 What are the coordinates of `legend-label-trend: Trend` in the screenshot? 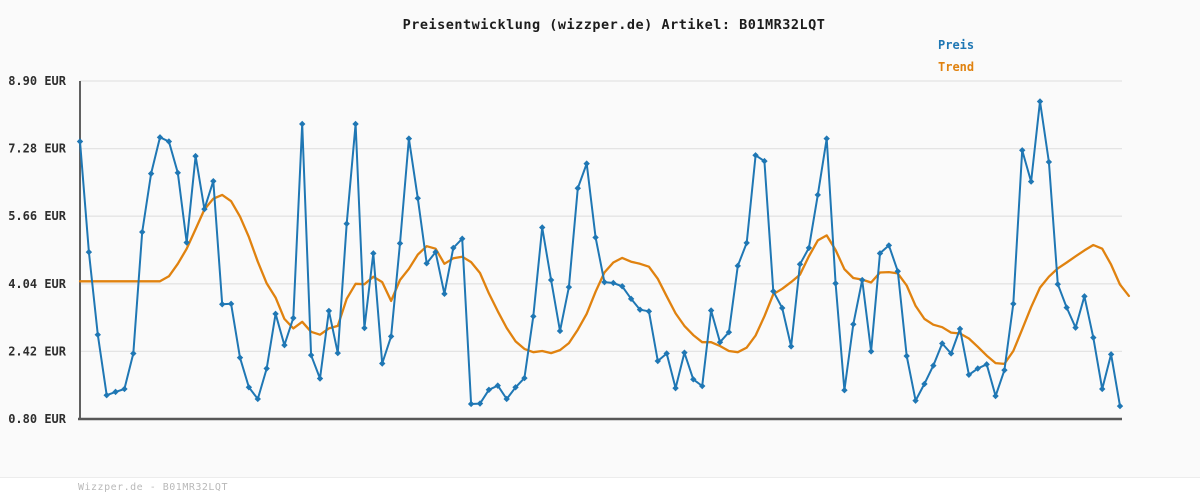 It's located at (956, 67).